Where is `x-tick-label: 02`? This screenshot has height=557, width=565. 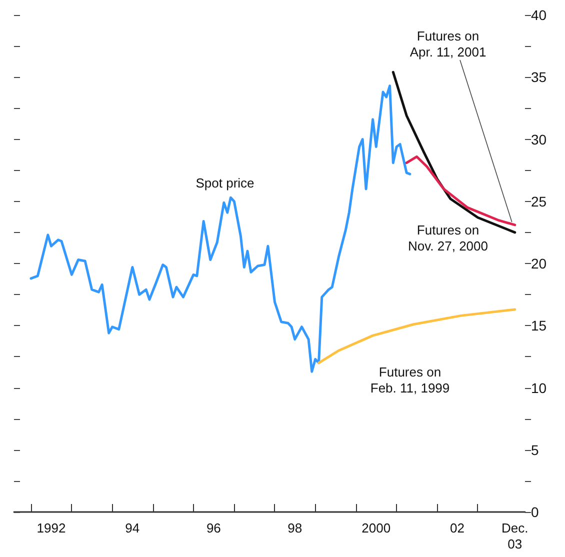
x-tick-label: 02 is located at coordinates (457, 528).